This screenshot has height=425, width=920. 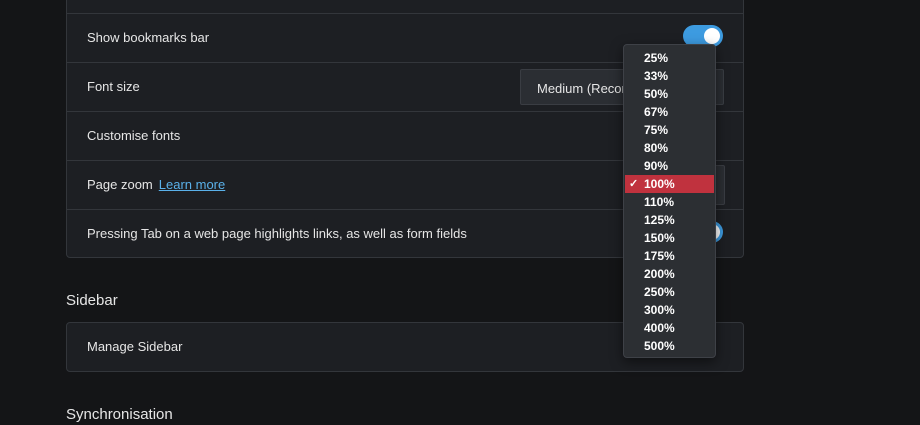 What do you see at coordinates (656, 76) in the screenshot?
I see `zoom-option: 33%` at bounding box center [656, 76].